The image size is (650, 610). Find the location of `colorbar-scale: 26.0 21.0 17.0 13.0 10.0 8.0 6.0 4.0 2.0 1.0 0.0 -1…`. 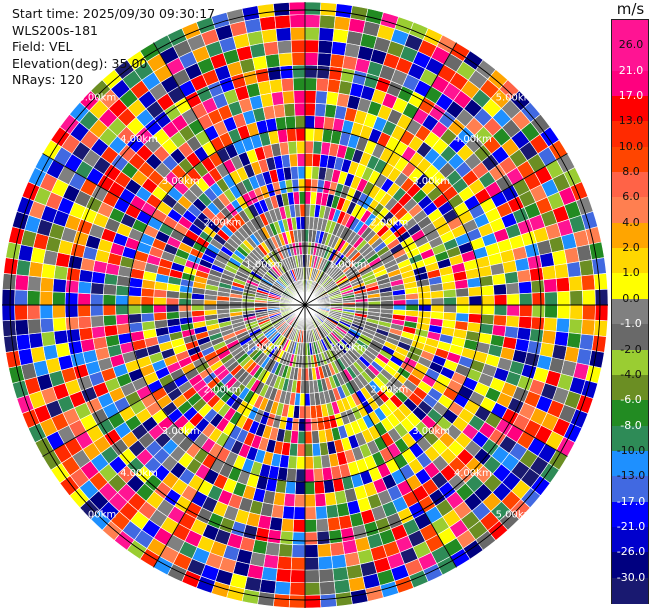

colorbar-scale: 26.0 21.0 17.0 13.0 10.0 8.0 6.0 4.0 2.0 1.0 0.0 -1… is located at coordinates (630, 311).